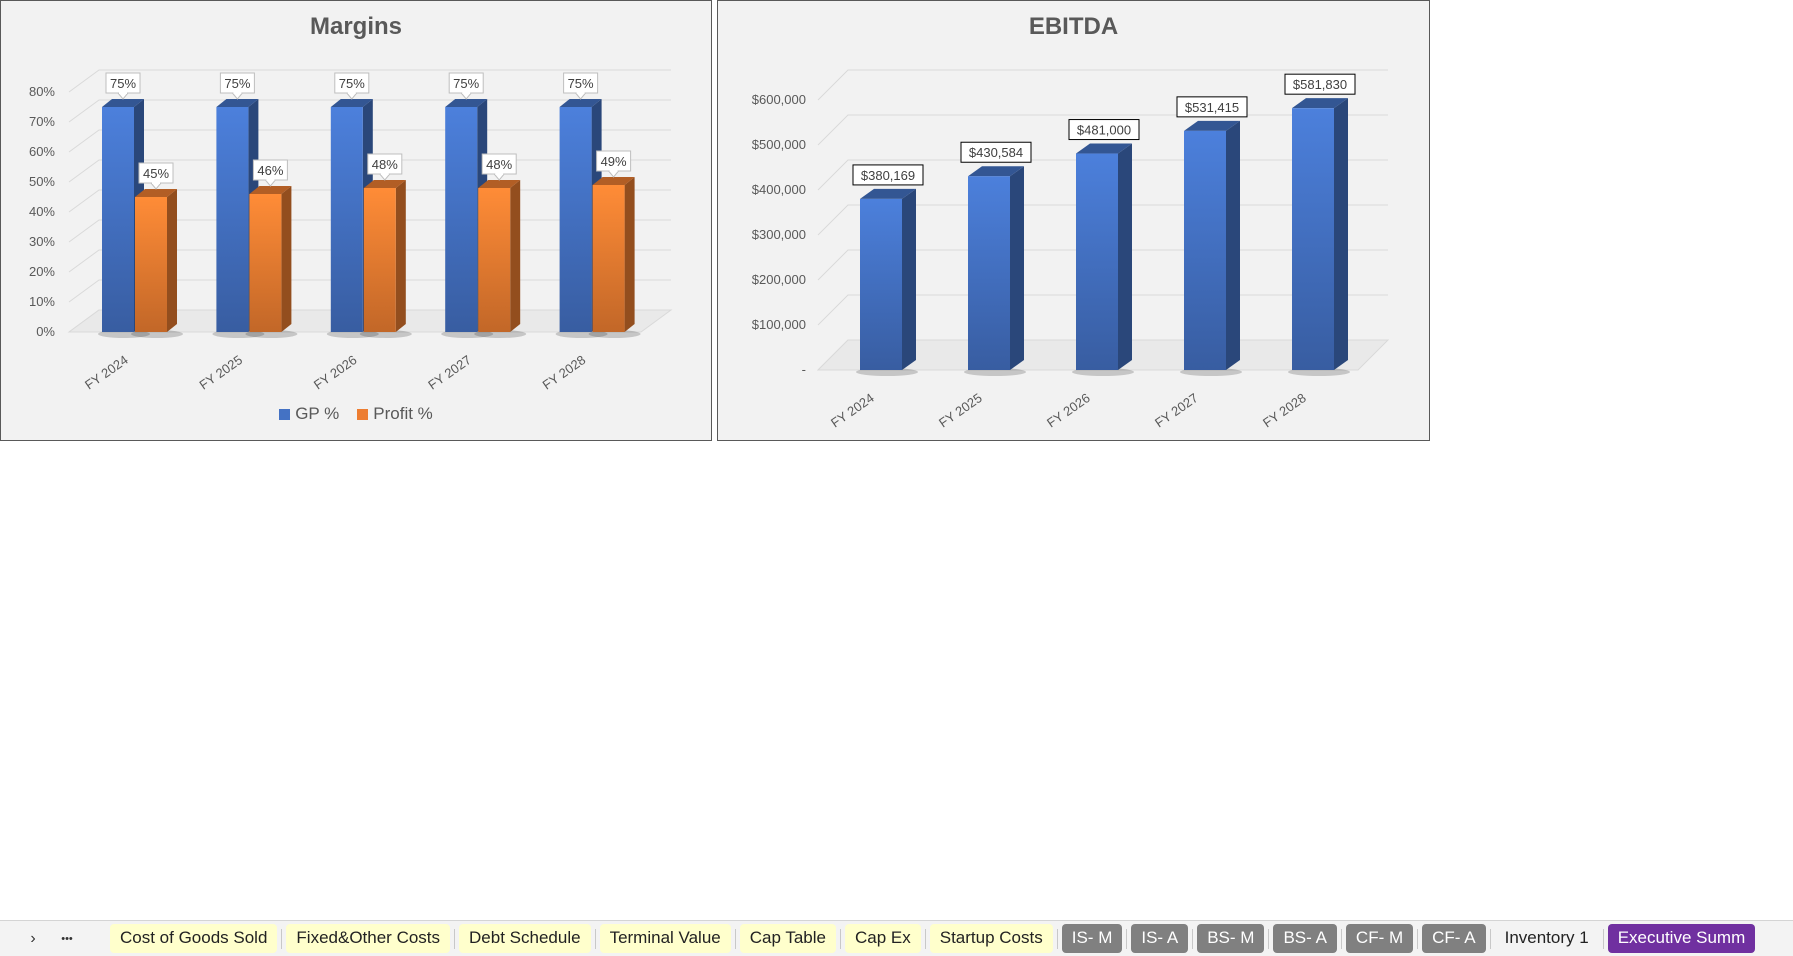 This screenshot has height=956, width=1793. What do you see at coordinates (1454, 938) in the screenshot?
I see `sheet-tab: CF- A` at bounding box center [1454, 938].